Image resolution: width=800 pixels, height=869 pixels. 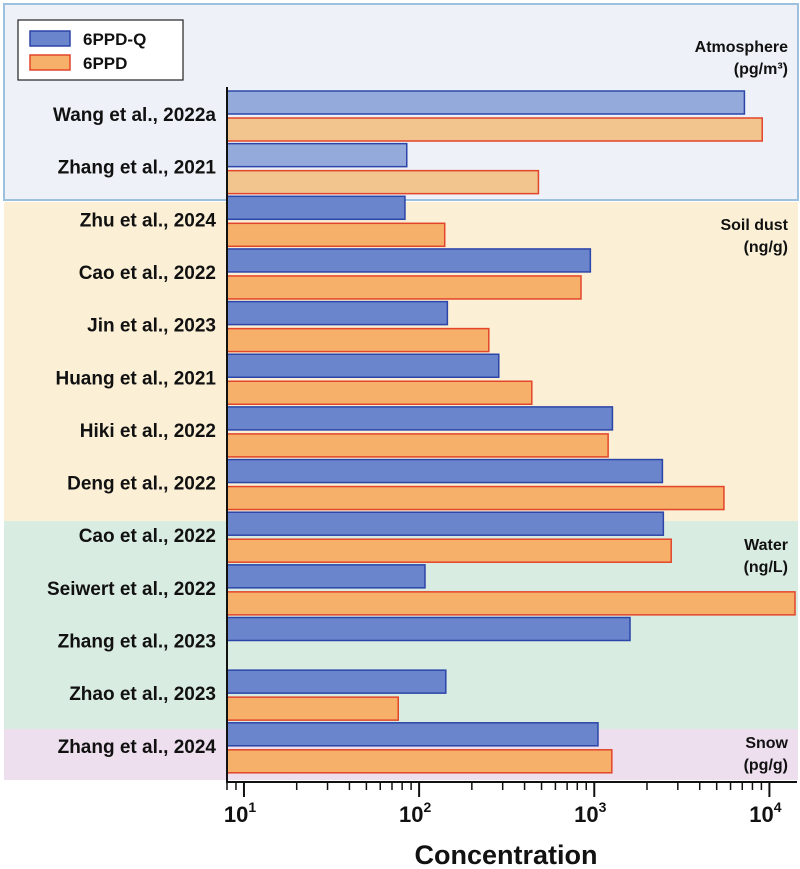 What do you see at coordinates (741, 58) in the screenshot?
I see `group-label-atmo: Atmosphere (pg/m³)` at bounding box center [741, 58].